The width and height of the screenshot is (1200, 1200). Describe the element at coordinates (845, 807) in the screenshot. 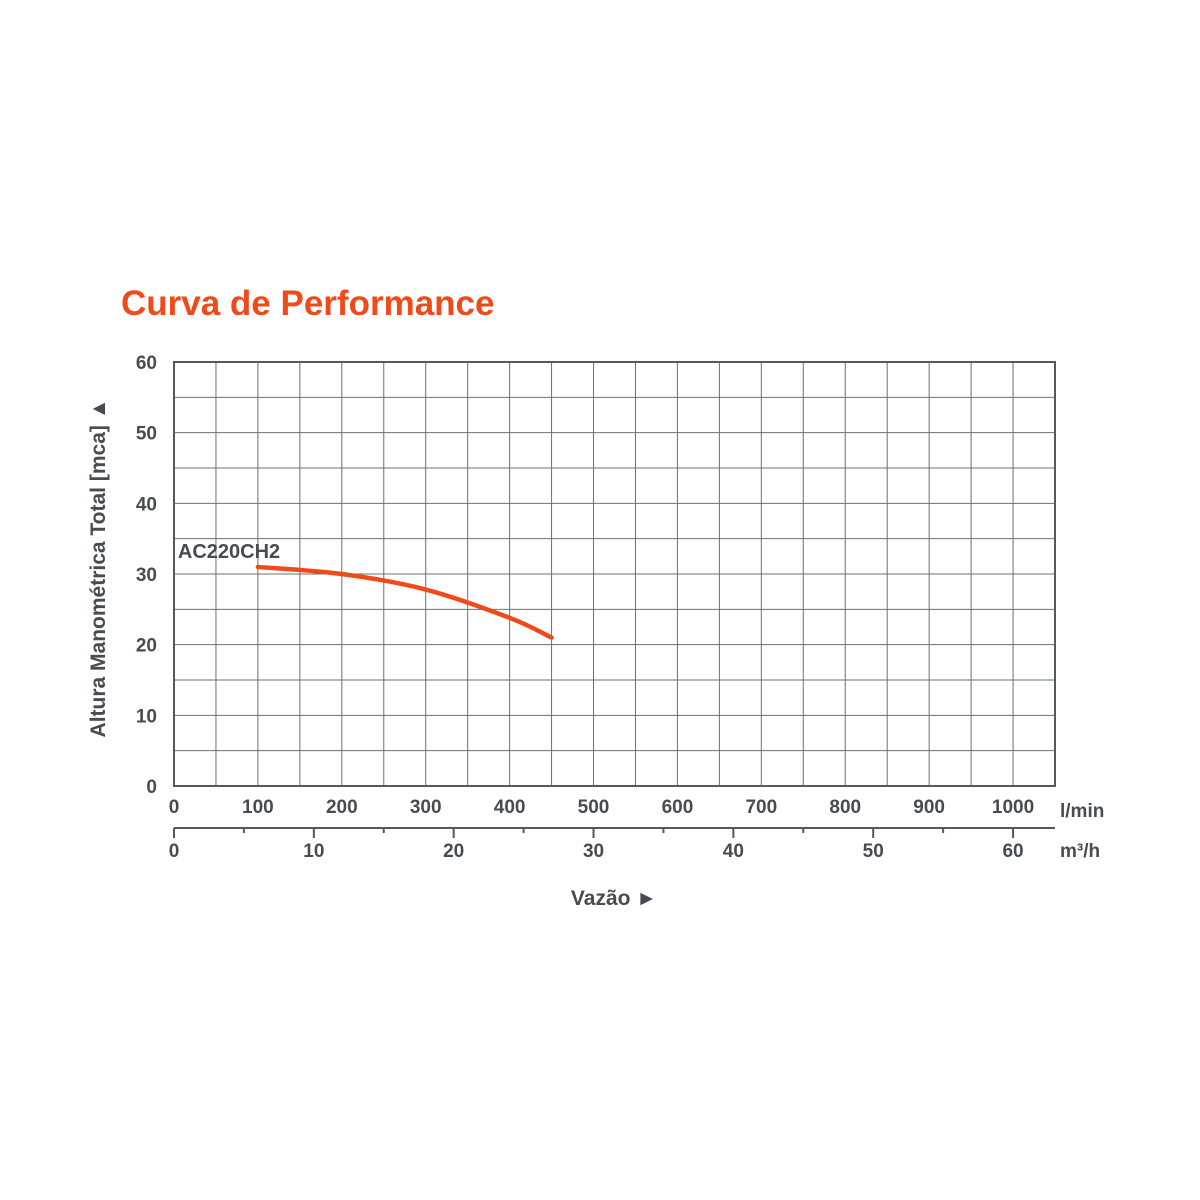

I see `x-tick-label-lmin: 800` at that location.